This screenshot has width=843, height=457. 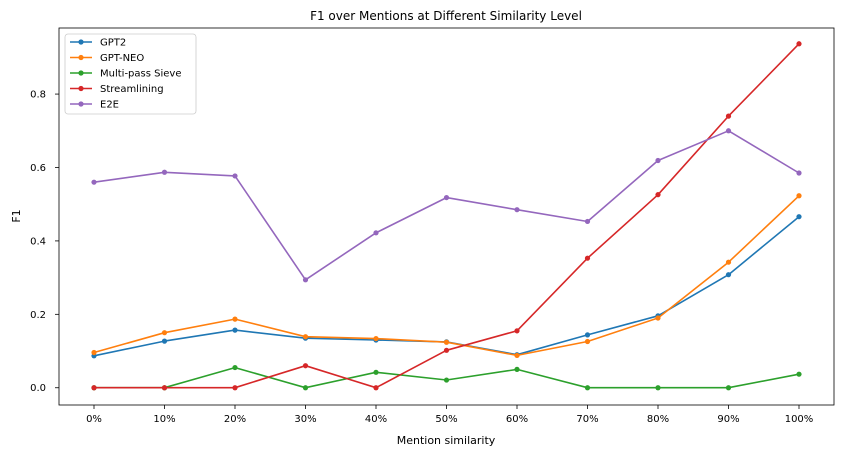 What do you see at coordinates (109, 105) in the screenshot?
I see `legend-label: E2E` at bounding box center [109, 105].